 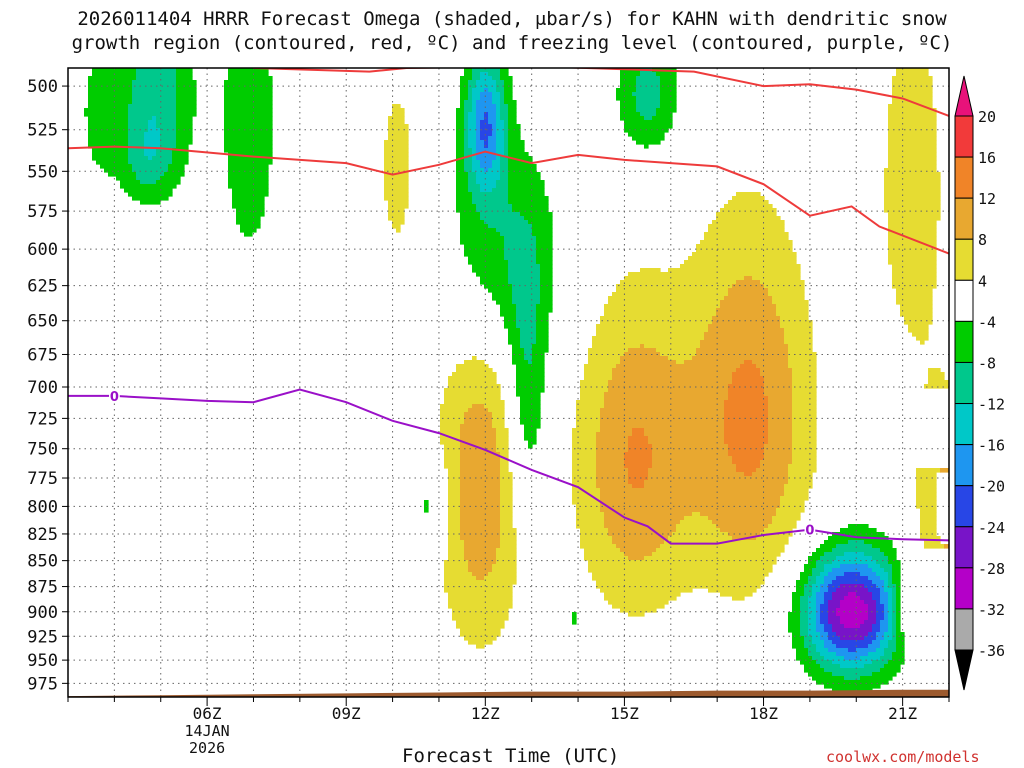 What do you see at coordinates (42, 588) in the screenshot?
I see `y-tick-label: 875` at bounding box center [42, 588].